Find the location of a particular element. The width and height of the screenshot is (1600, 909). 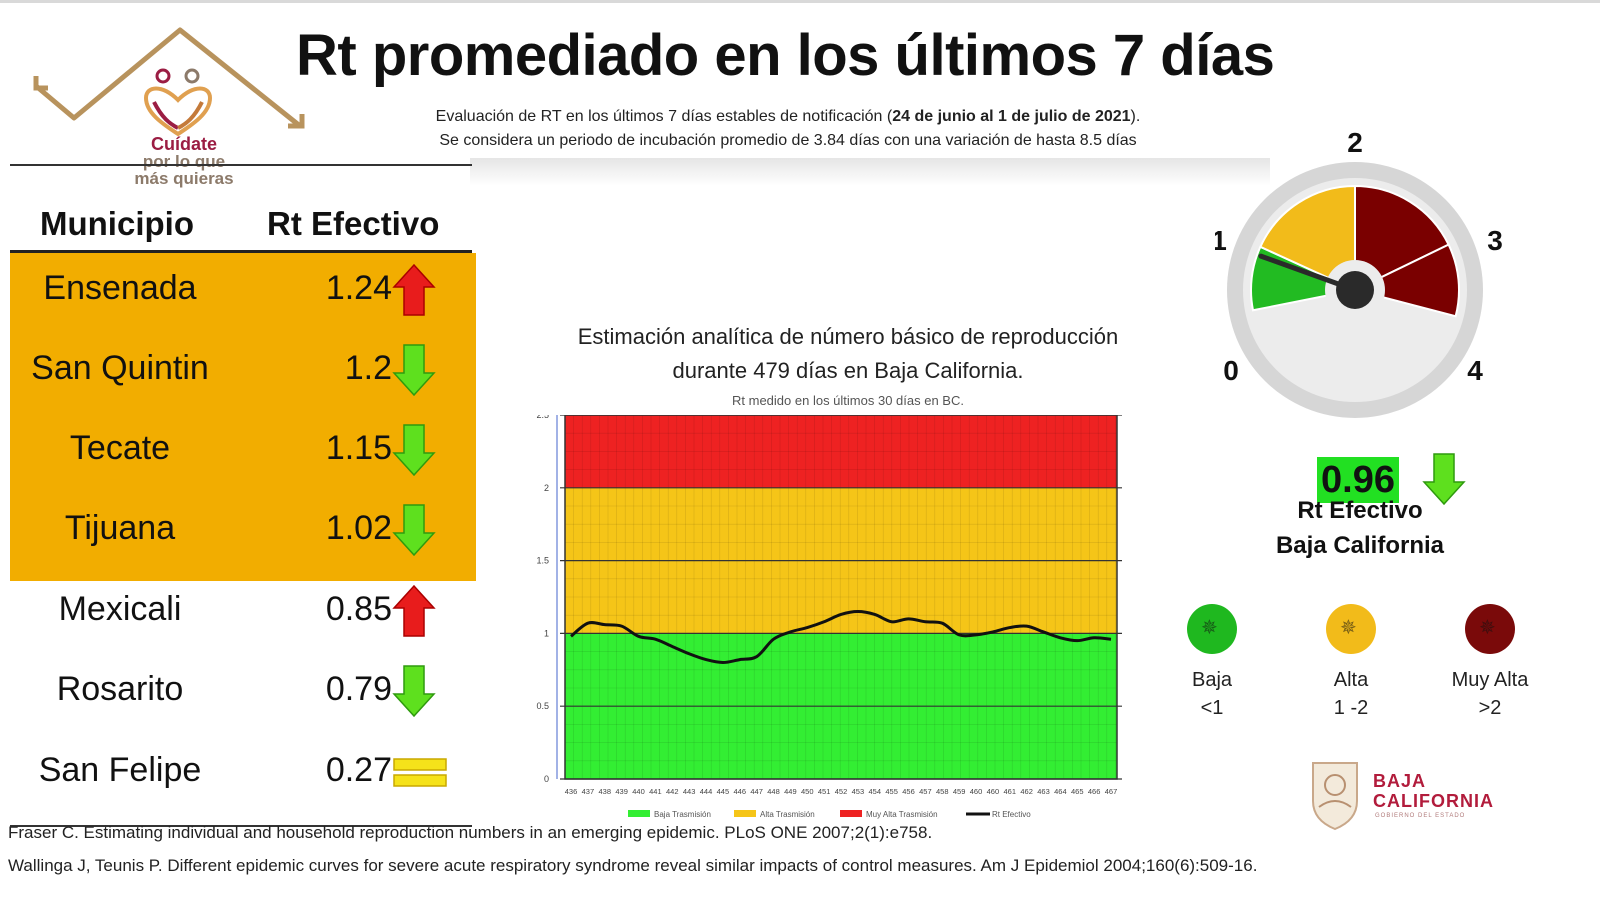

municipio-name: Mexicali is located at coordinates (120, 609).